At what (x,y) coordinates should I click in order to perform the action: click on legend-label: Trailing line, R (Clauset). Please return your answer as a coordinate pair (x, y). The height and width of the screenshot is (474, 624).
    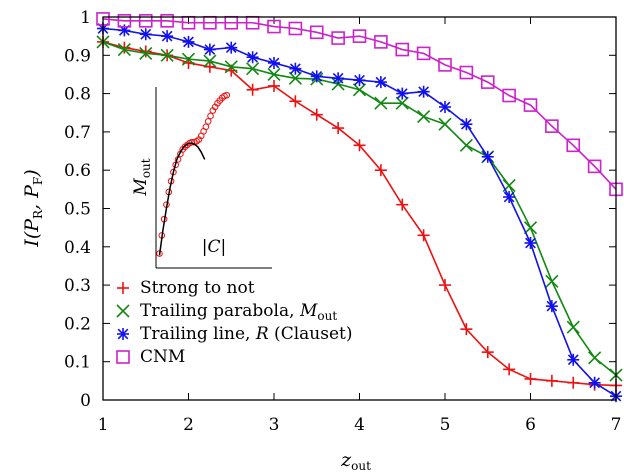
    Looking at the image, I should click on (246, 334).